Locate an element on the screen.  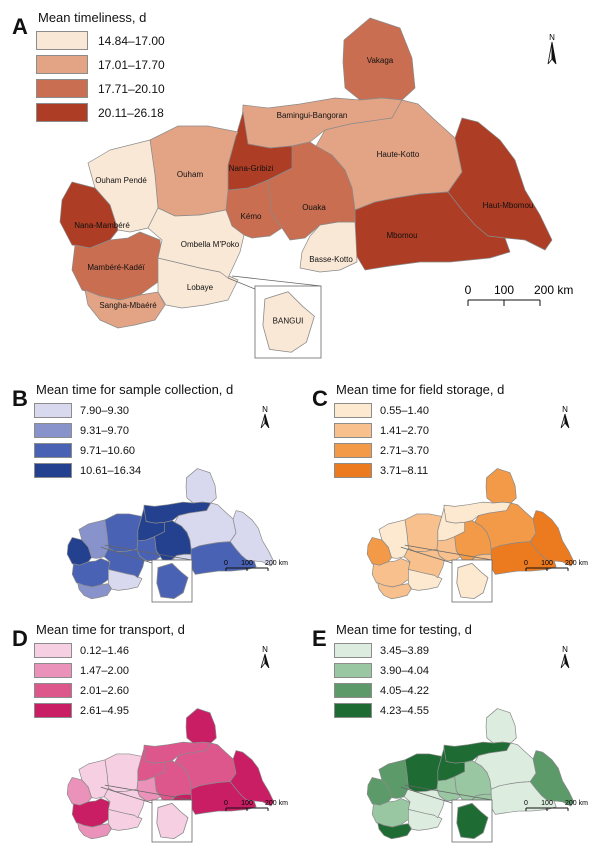
region-ouaka is located at coordinates (311, 191).